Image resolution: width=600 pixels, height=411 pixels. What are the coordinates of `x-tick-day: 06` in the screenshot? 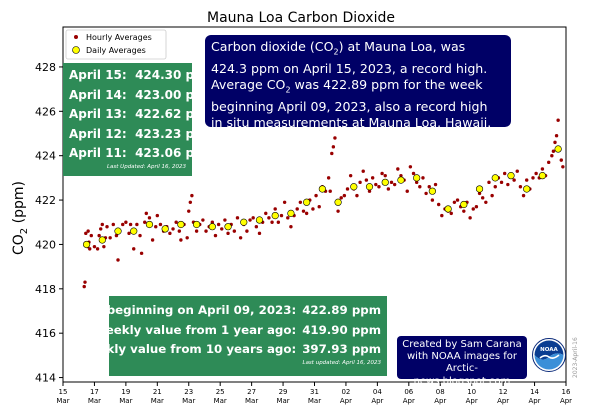 It's located at (408, 392).